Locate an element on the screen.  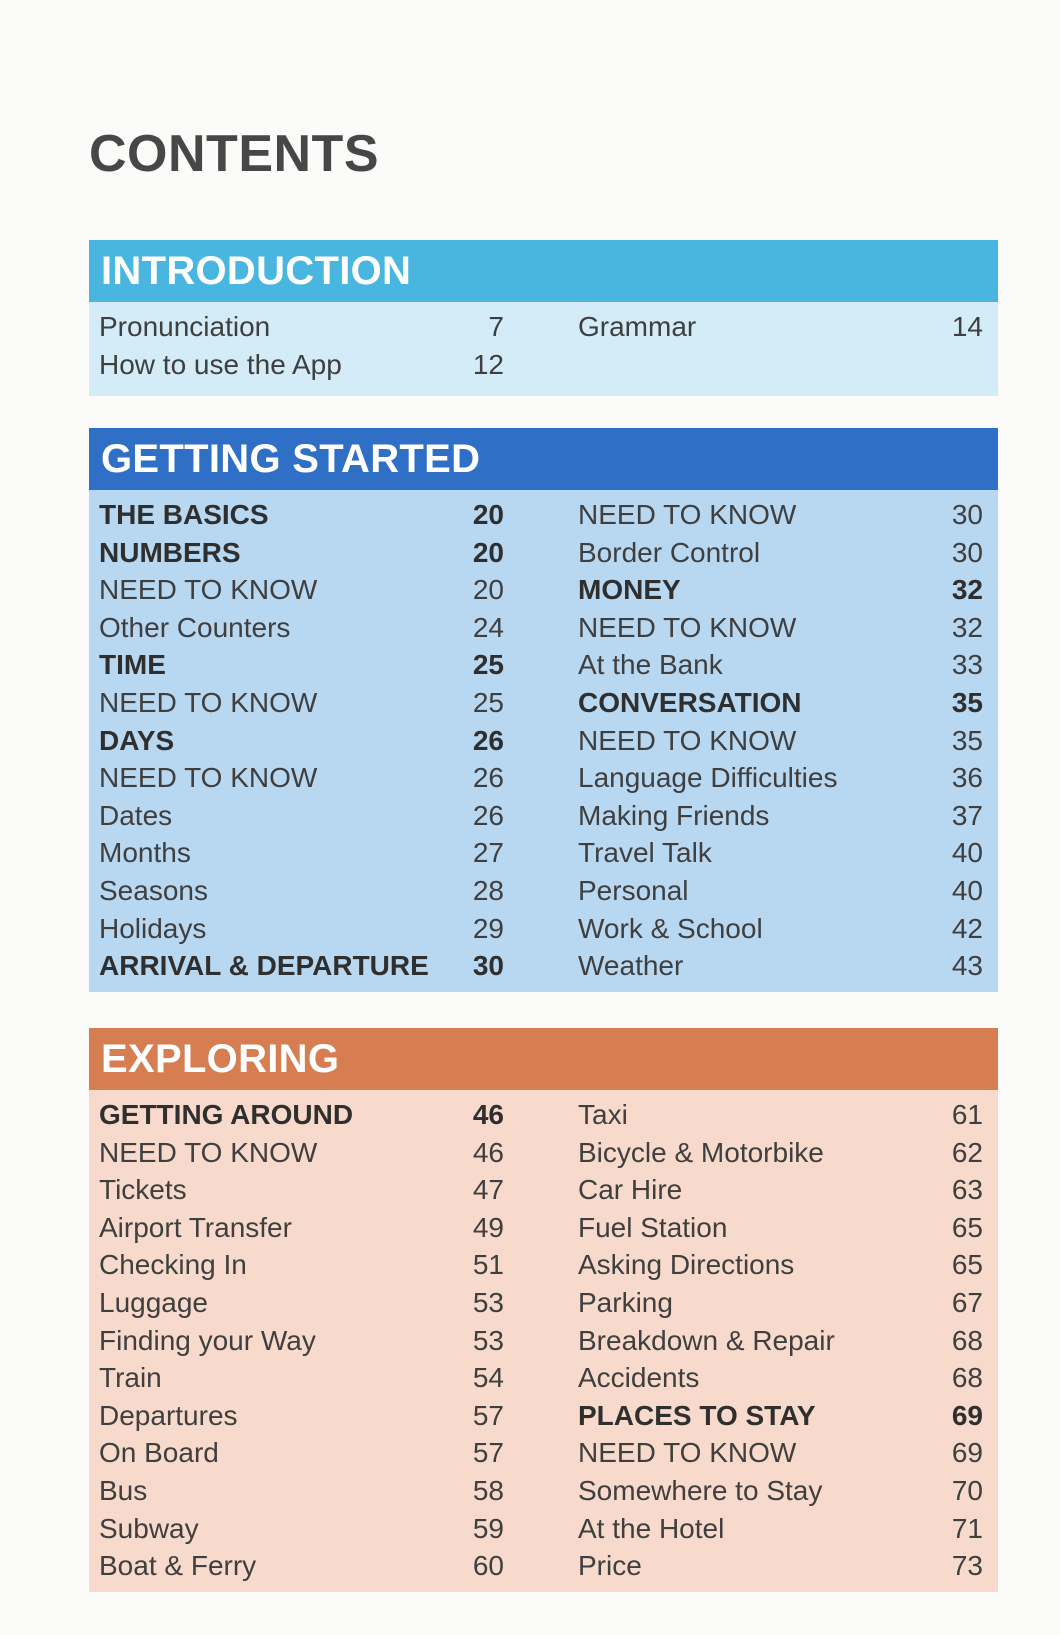
toc-entry-page: 65 is located at coordinates (967, 1265).